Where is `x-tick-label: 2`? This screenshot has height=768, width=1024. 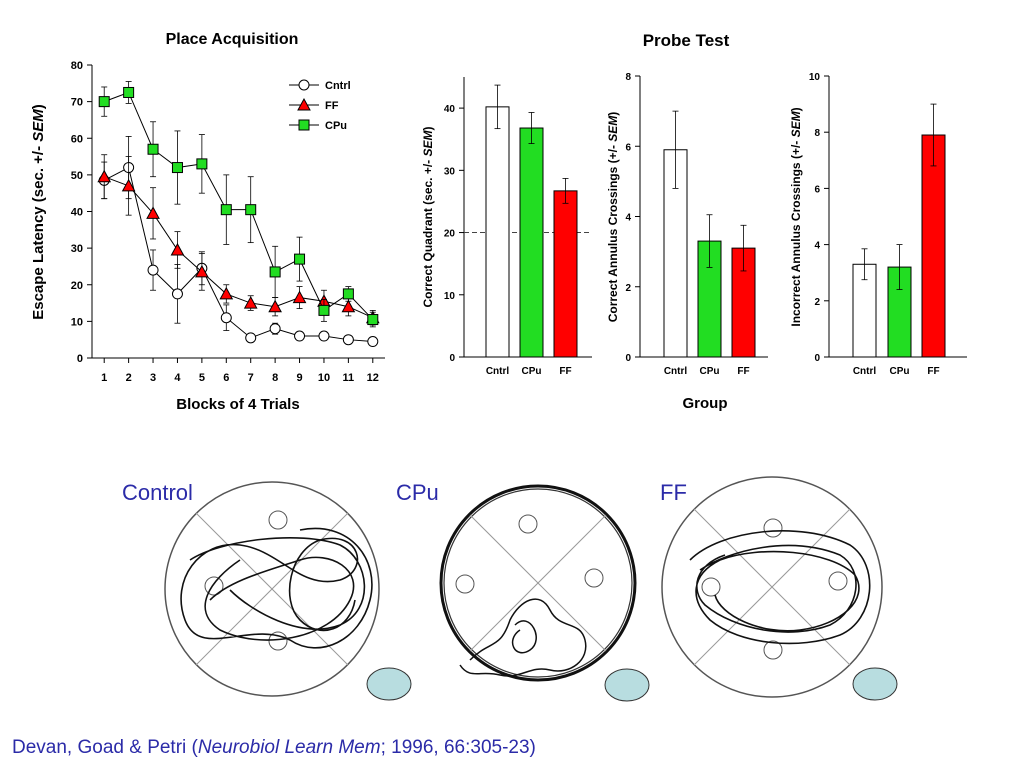
x-tick-label: 2 is located at coordinates (129, 378).